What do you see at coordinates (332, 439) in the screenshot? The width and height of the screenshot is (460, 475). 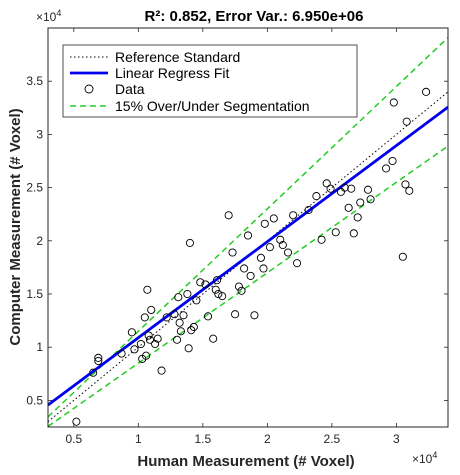 I see `x-tick-label: 2.5` at bounding box center [332, 439].